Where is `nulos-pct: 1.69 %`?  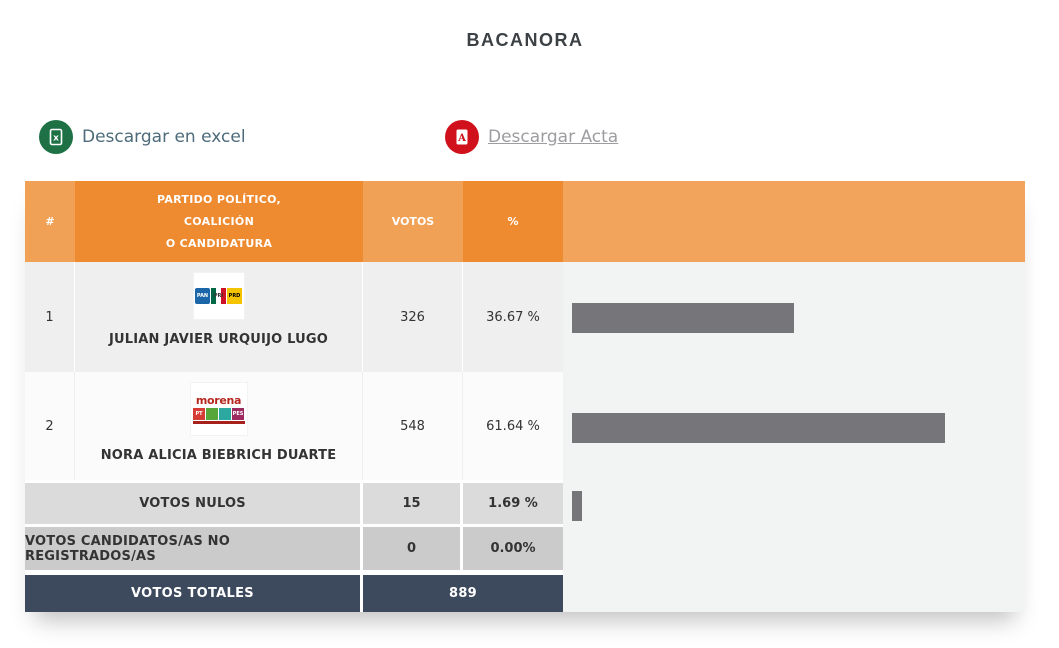 nulos-pct: 1.69 % is located at coordinates (513, 503).